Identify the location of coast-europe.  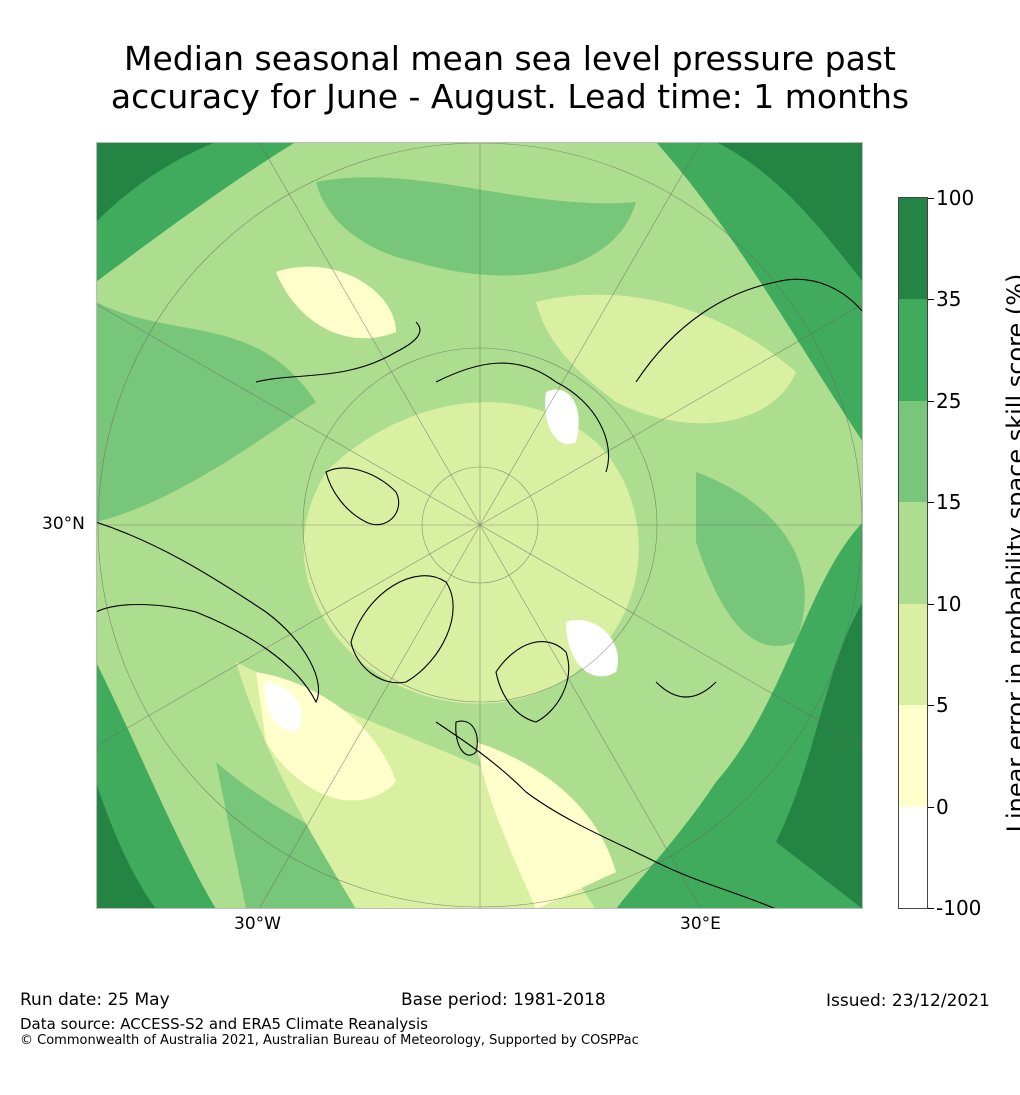
(606, 815).